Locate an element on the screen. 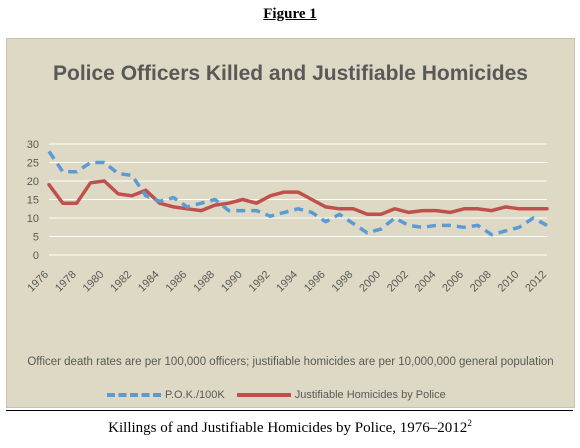  x-tick-label: 1982 is located at coordinates (121, 282).